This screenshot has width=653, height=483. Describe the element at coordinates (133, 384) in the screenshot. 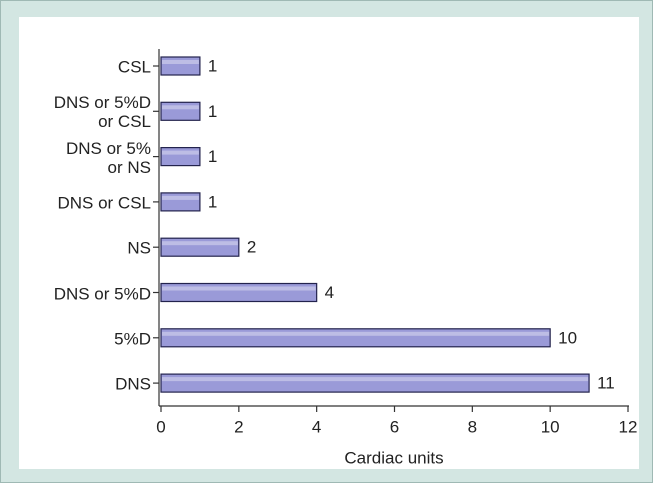

I see `y-tick-label: DNS` at that location.